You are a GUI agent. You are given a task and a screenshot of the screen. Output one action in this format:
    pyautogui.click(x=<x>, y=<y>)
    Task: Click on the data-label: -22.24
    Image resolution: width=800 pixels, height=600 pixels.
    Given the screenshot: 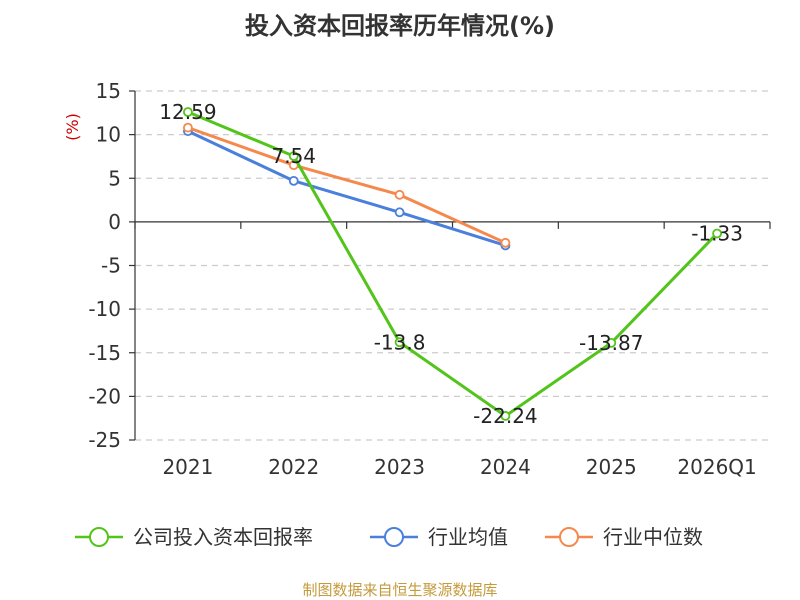 What is the action you would take?
    pyautogui.click(x=505, y=416)
    